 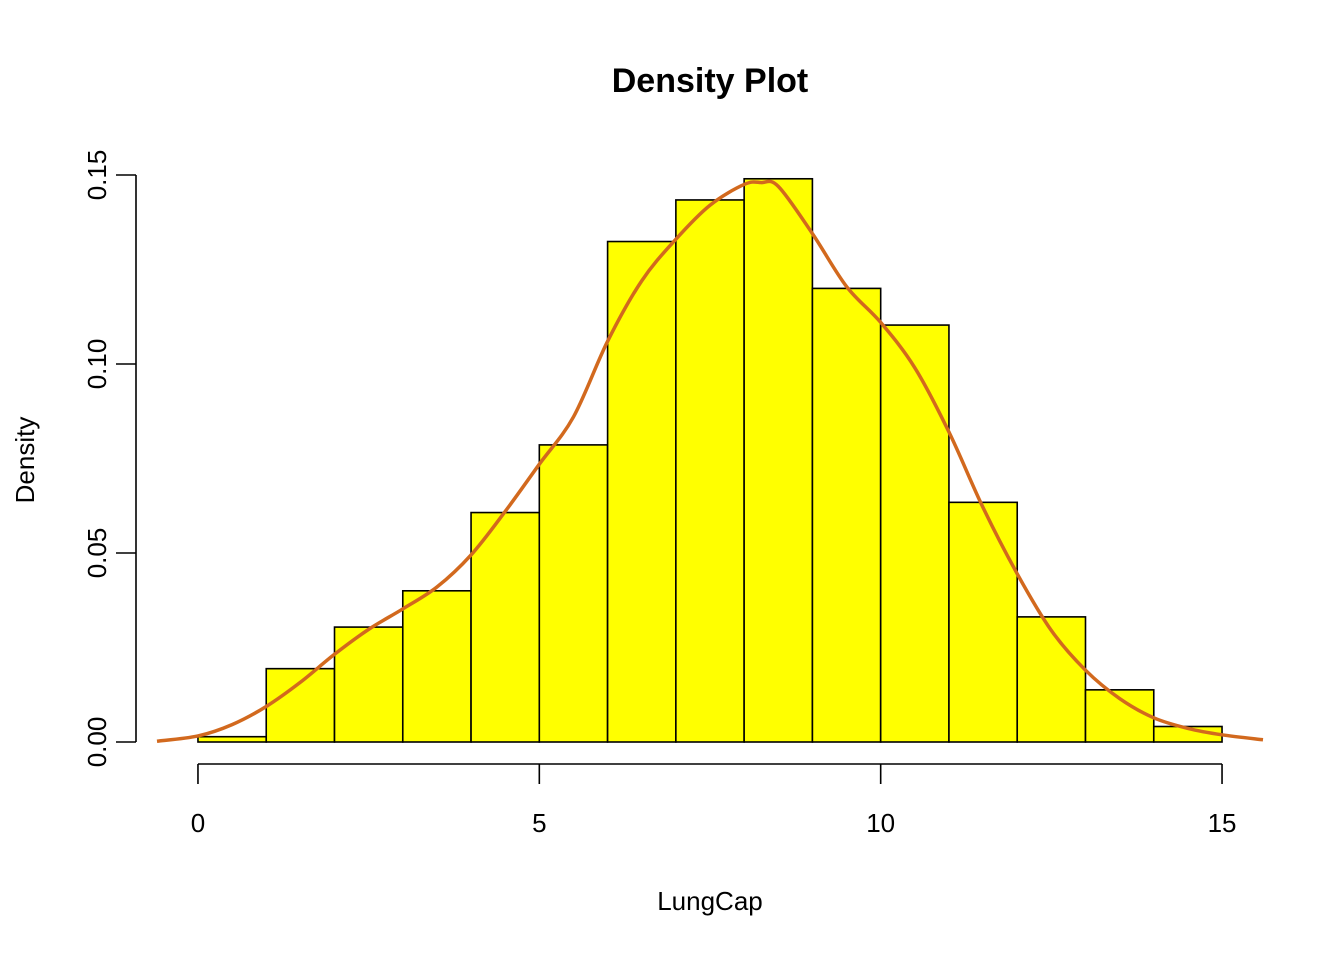 I want to click on x-tick-label-1: 5, so click(x=539, y=823).